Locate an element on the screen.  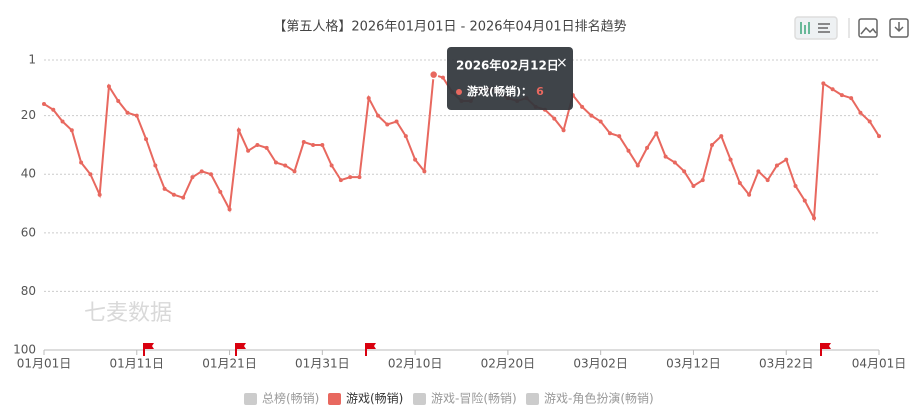
watermark: 七麦数据 is located at coordinates (128, 313).